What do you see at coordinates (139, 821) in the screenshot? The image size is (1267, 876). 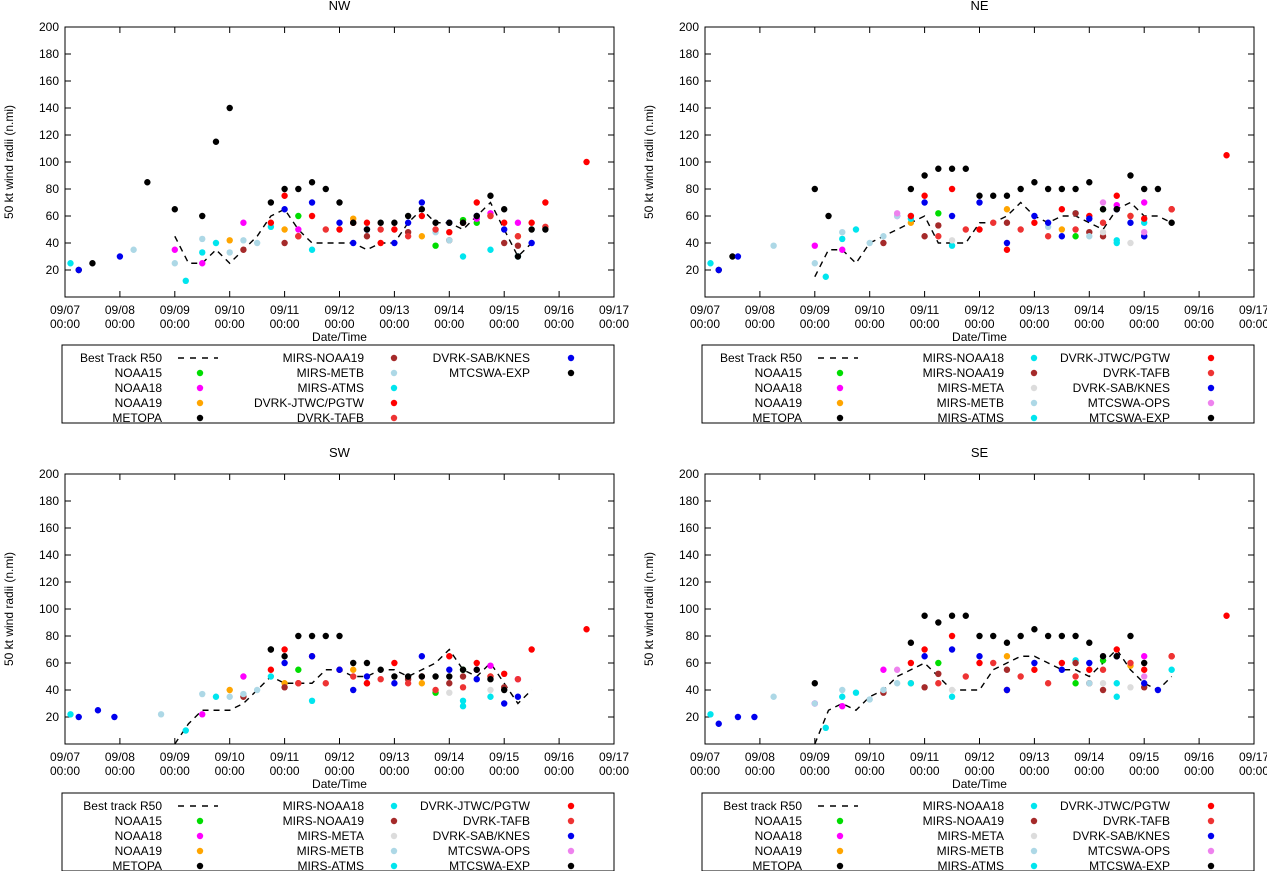 I see `legend-label: NOAA15` at bounding box center [139, 821].